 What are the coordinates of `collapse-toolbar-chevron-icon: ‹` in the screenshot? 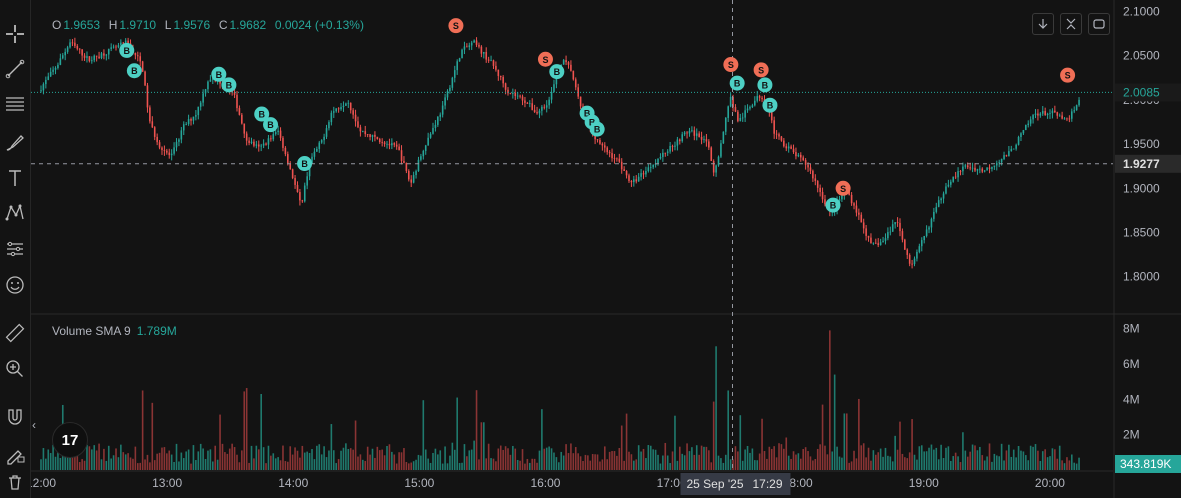 It's located at (34, 425).